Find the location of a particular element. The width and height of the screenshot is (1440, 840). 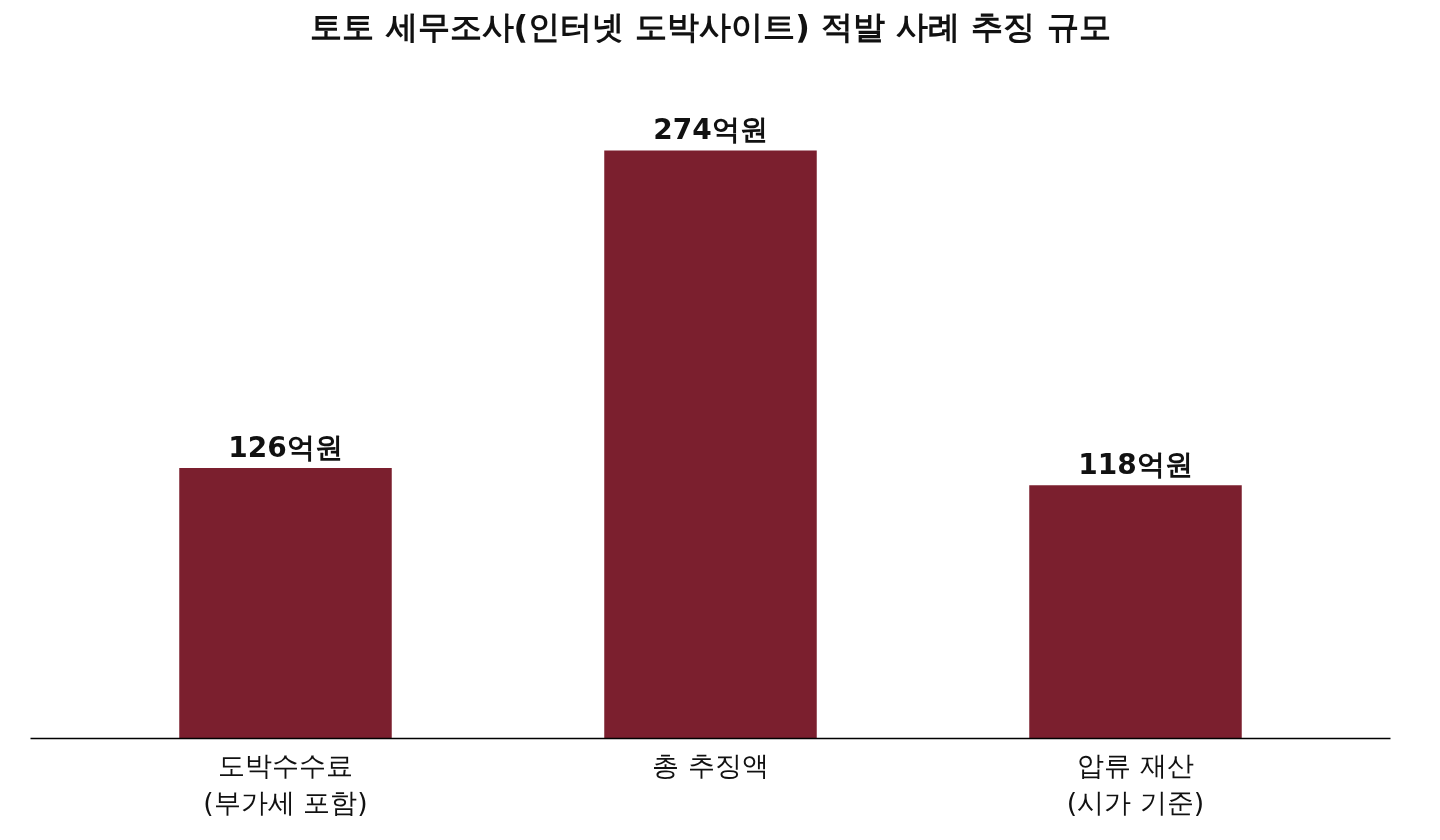

x-tick-label: 도박수수료 (부가세 포함) is located at coordinates (285, 783).